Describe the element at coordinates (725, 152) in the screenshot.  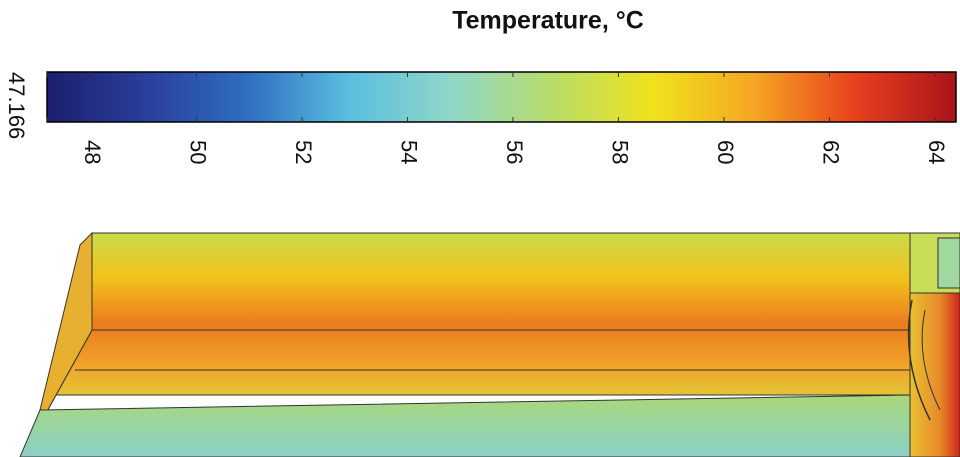
I see `tick-label: 60` at that location.